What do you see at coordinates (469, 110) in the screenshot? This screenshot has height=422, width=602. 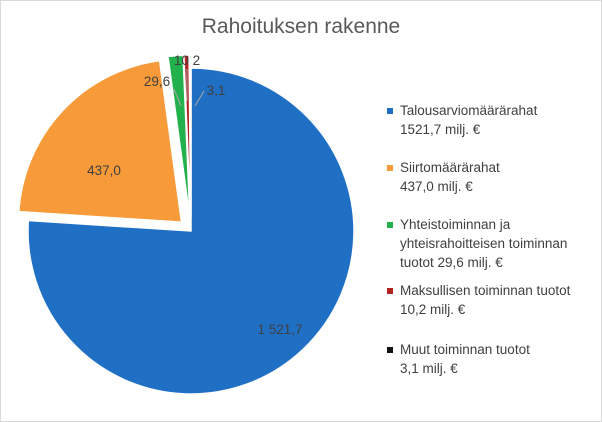 I see `legend-label-line: Talousarviomäärärahat` at bounding box center [469, 110].